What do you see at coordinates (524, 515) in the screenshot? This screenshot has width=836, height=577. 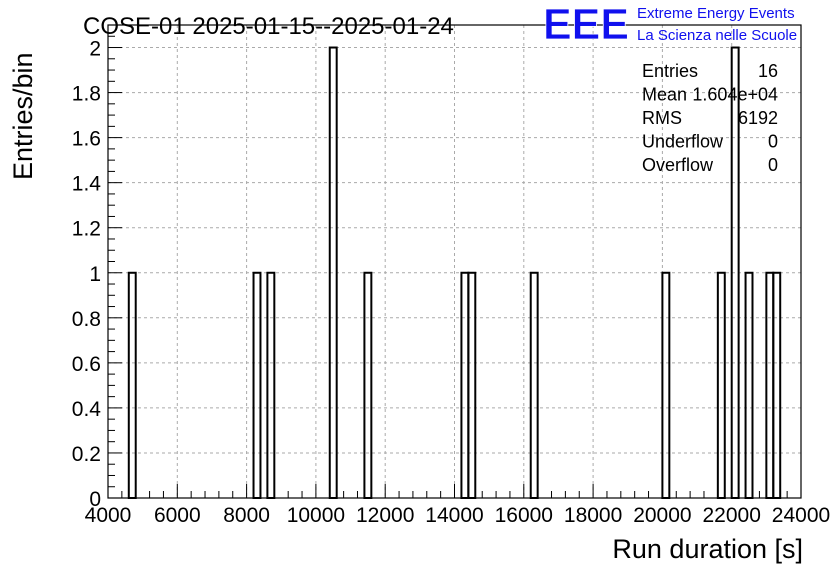 I see `x-tick-label: 16000` at bounding box center [524, 515].